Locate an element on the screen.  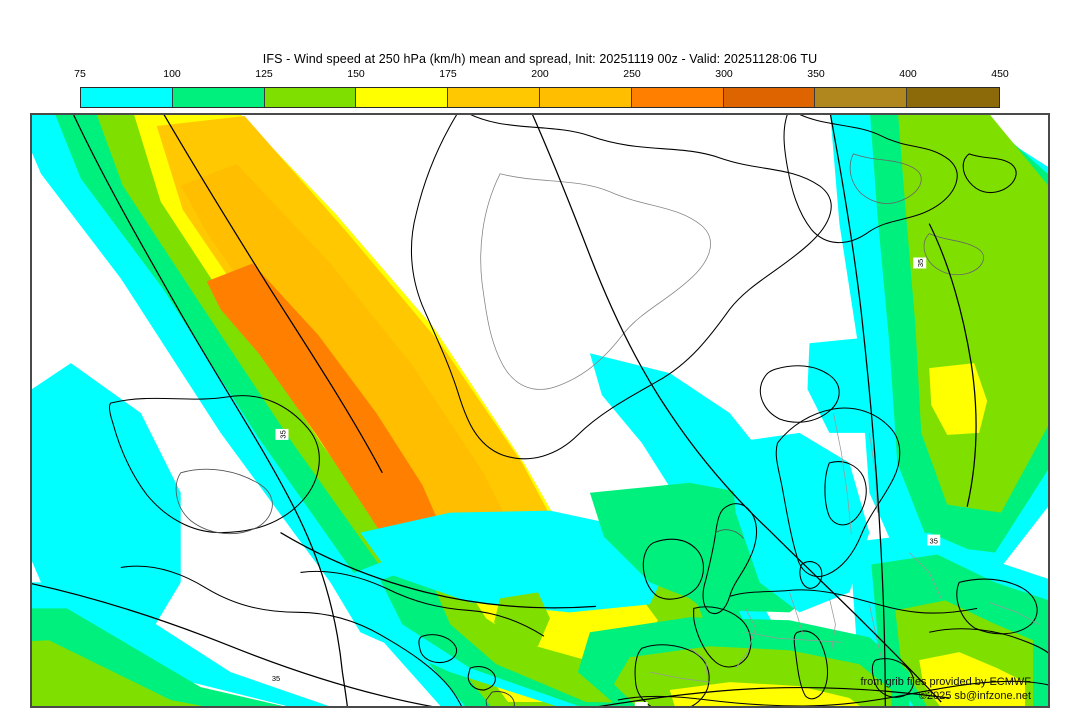
border-sweden-finland is located at coordinates (873, 472).